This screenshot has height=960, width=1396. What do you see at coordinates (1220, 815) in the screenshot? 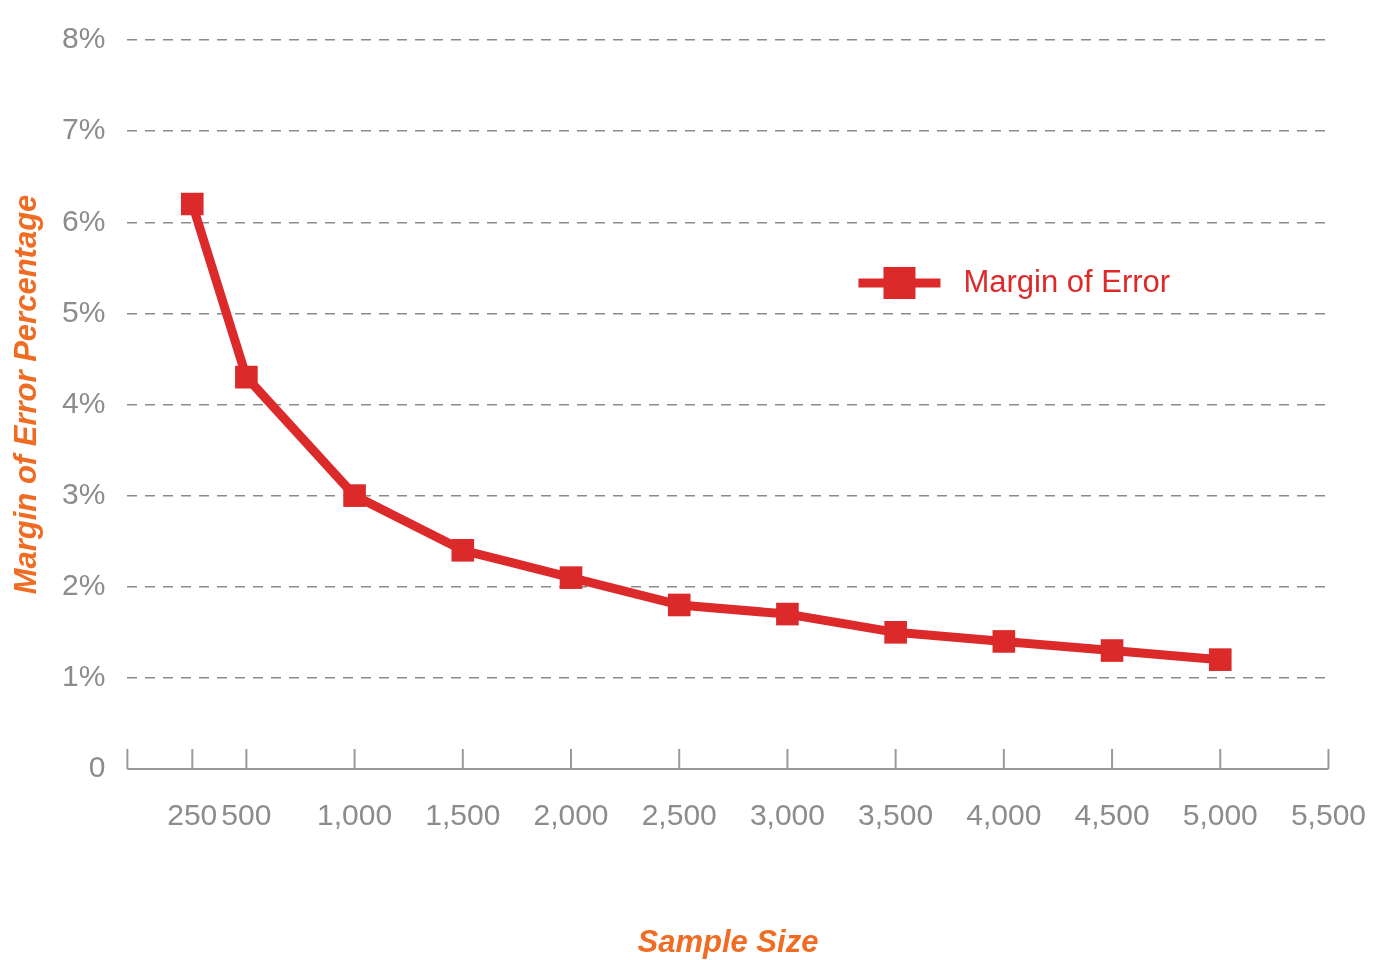
I see `x-tick-label: 5,000` at bounding box center [1220, 815].